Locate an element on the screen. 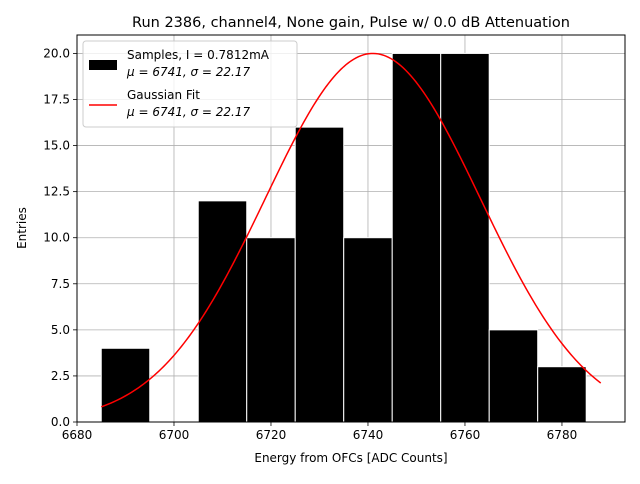  y-axis-ticks: 0.0 2.5 5.0 7.5 10.0 12.5 15.0 17.5 20.0 is located at coordinates (60, 237).